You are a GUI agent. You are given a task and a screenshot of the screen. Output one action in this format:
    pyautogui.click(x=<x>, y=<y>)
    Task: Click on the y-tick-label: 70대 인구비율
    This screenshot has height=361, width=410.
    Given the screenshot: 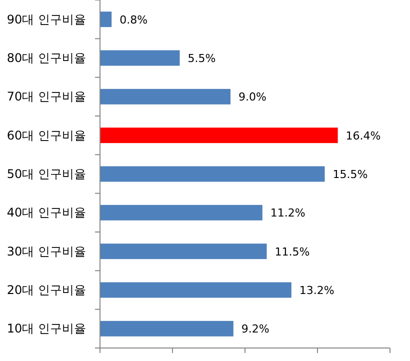 What is the action you would take?
    pyautogui.click(x=46, y=97)
    